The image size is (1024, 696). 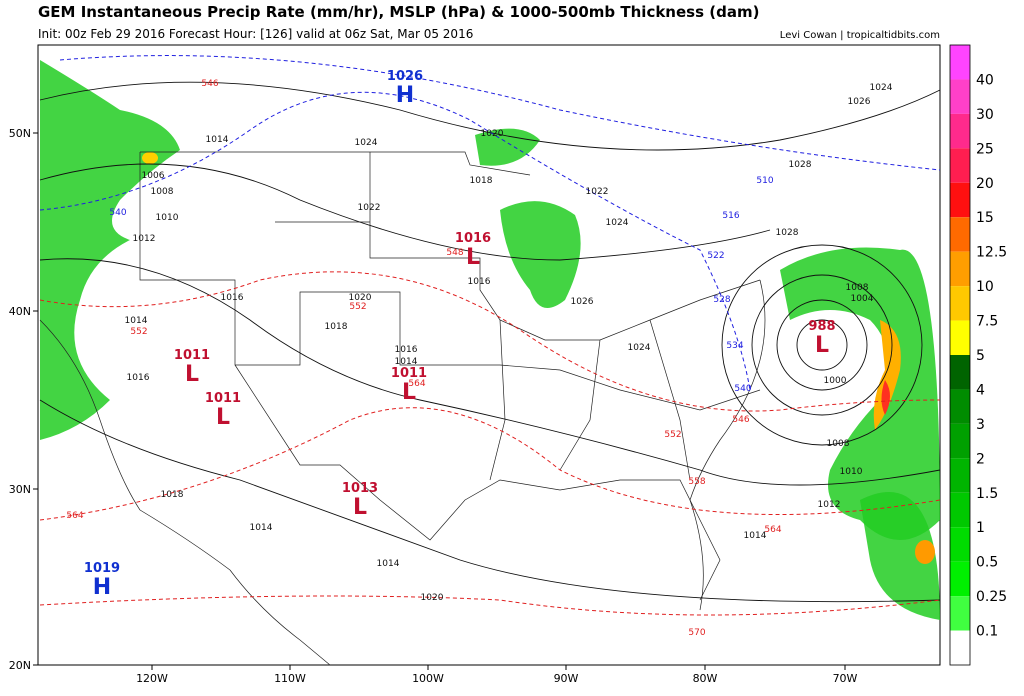 I want to click on colorbar-frame, so click(x=960, y=355).